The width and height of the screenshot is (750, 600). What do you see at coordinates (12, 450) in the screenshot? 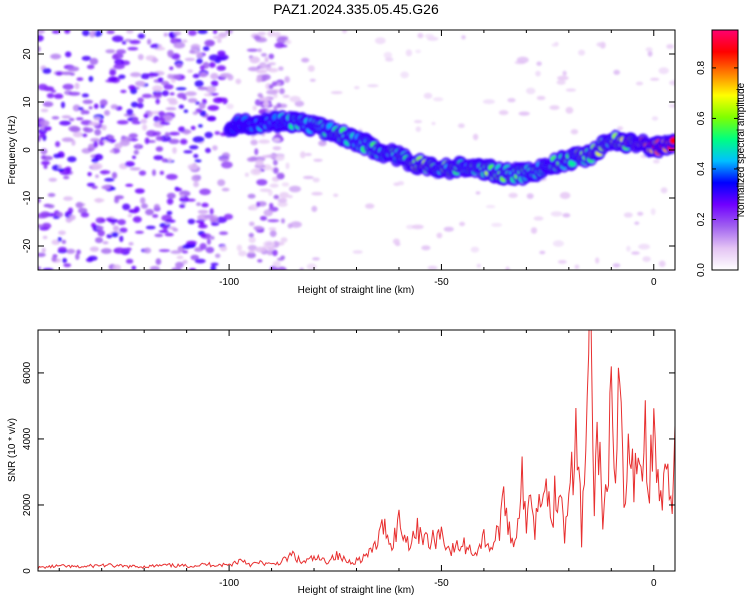
I see `snr-y-label: SNR (10 * v/v)` at bounding box center [12, 450].